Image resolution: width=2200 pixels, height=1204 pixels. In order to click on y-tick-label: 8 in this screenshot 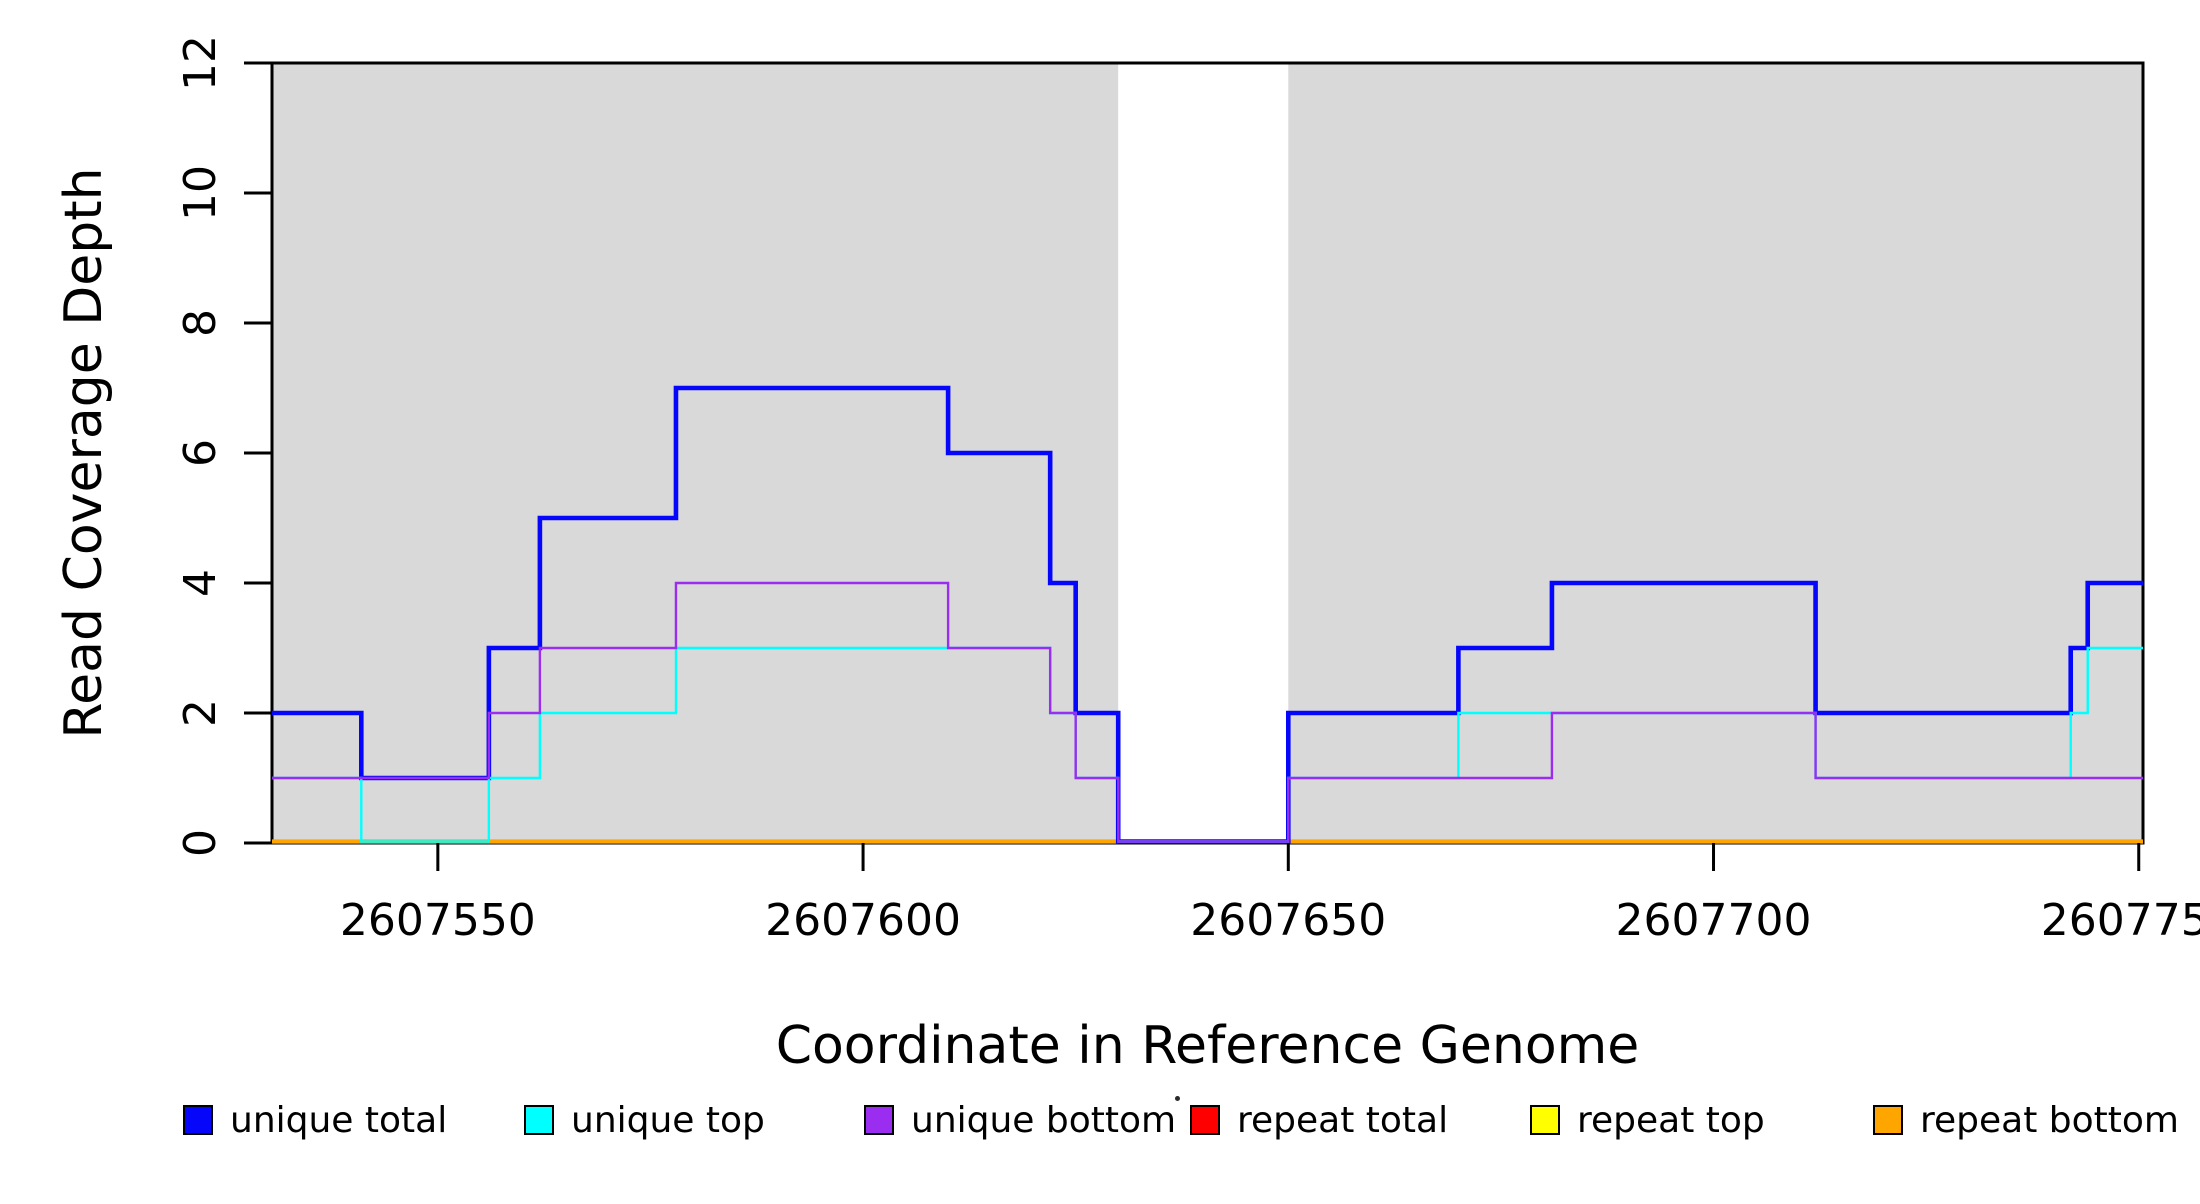, I will do `click(200, 323)`.